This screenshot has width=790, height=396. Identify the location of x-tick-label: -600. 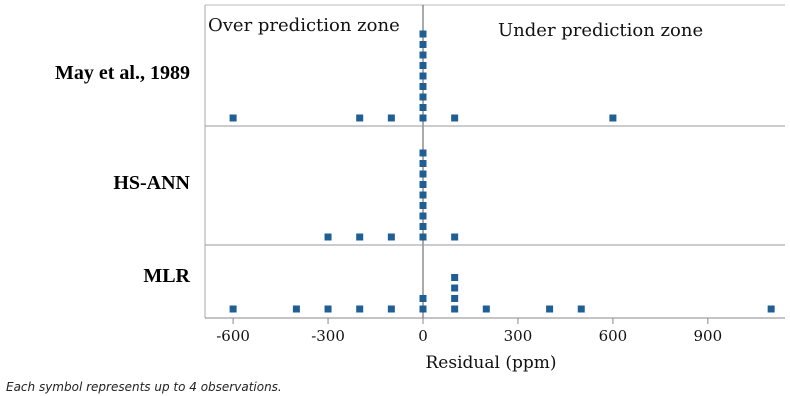
(233, 336).